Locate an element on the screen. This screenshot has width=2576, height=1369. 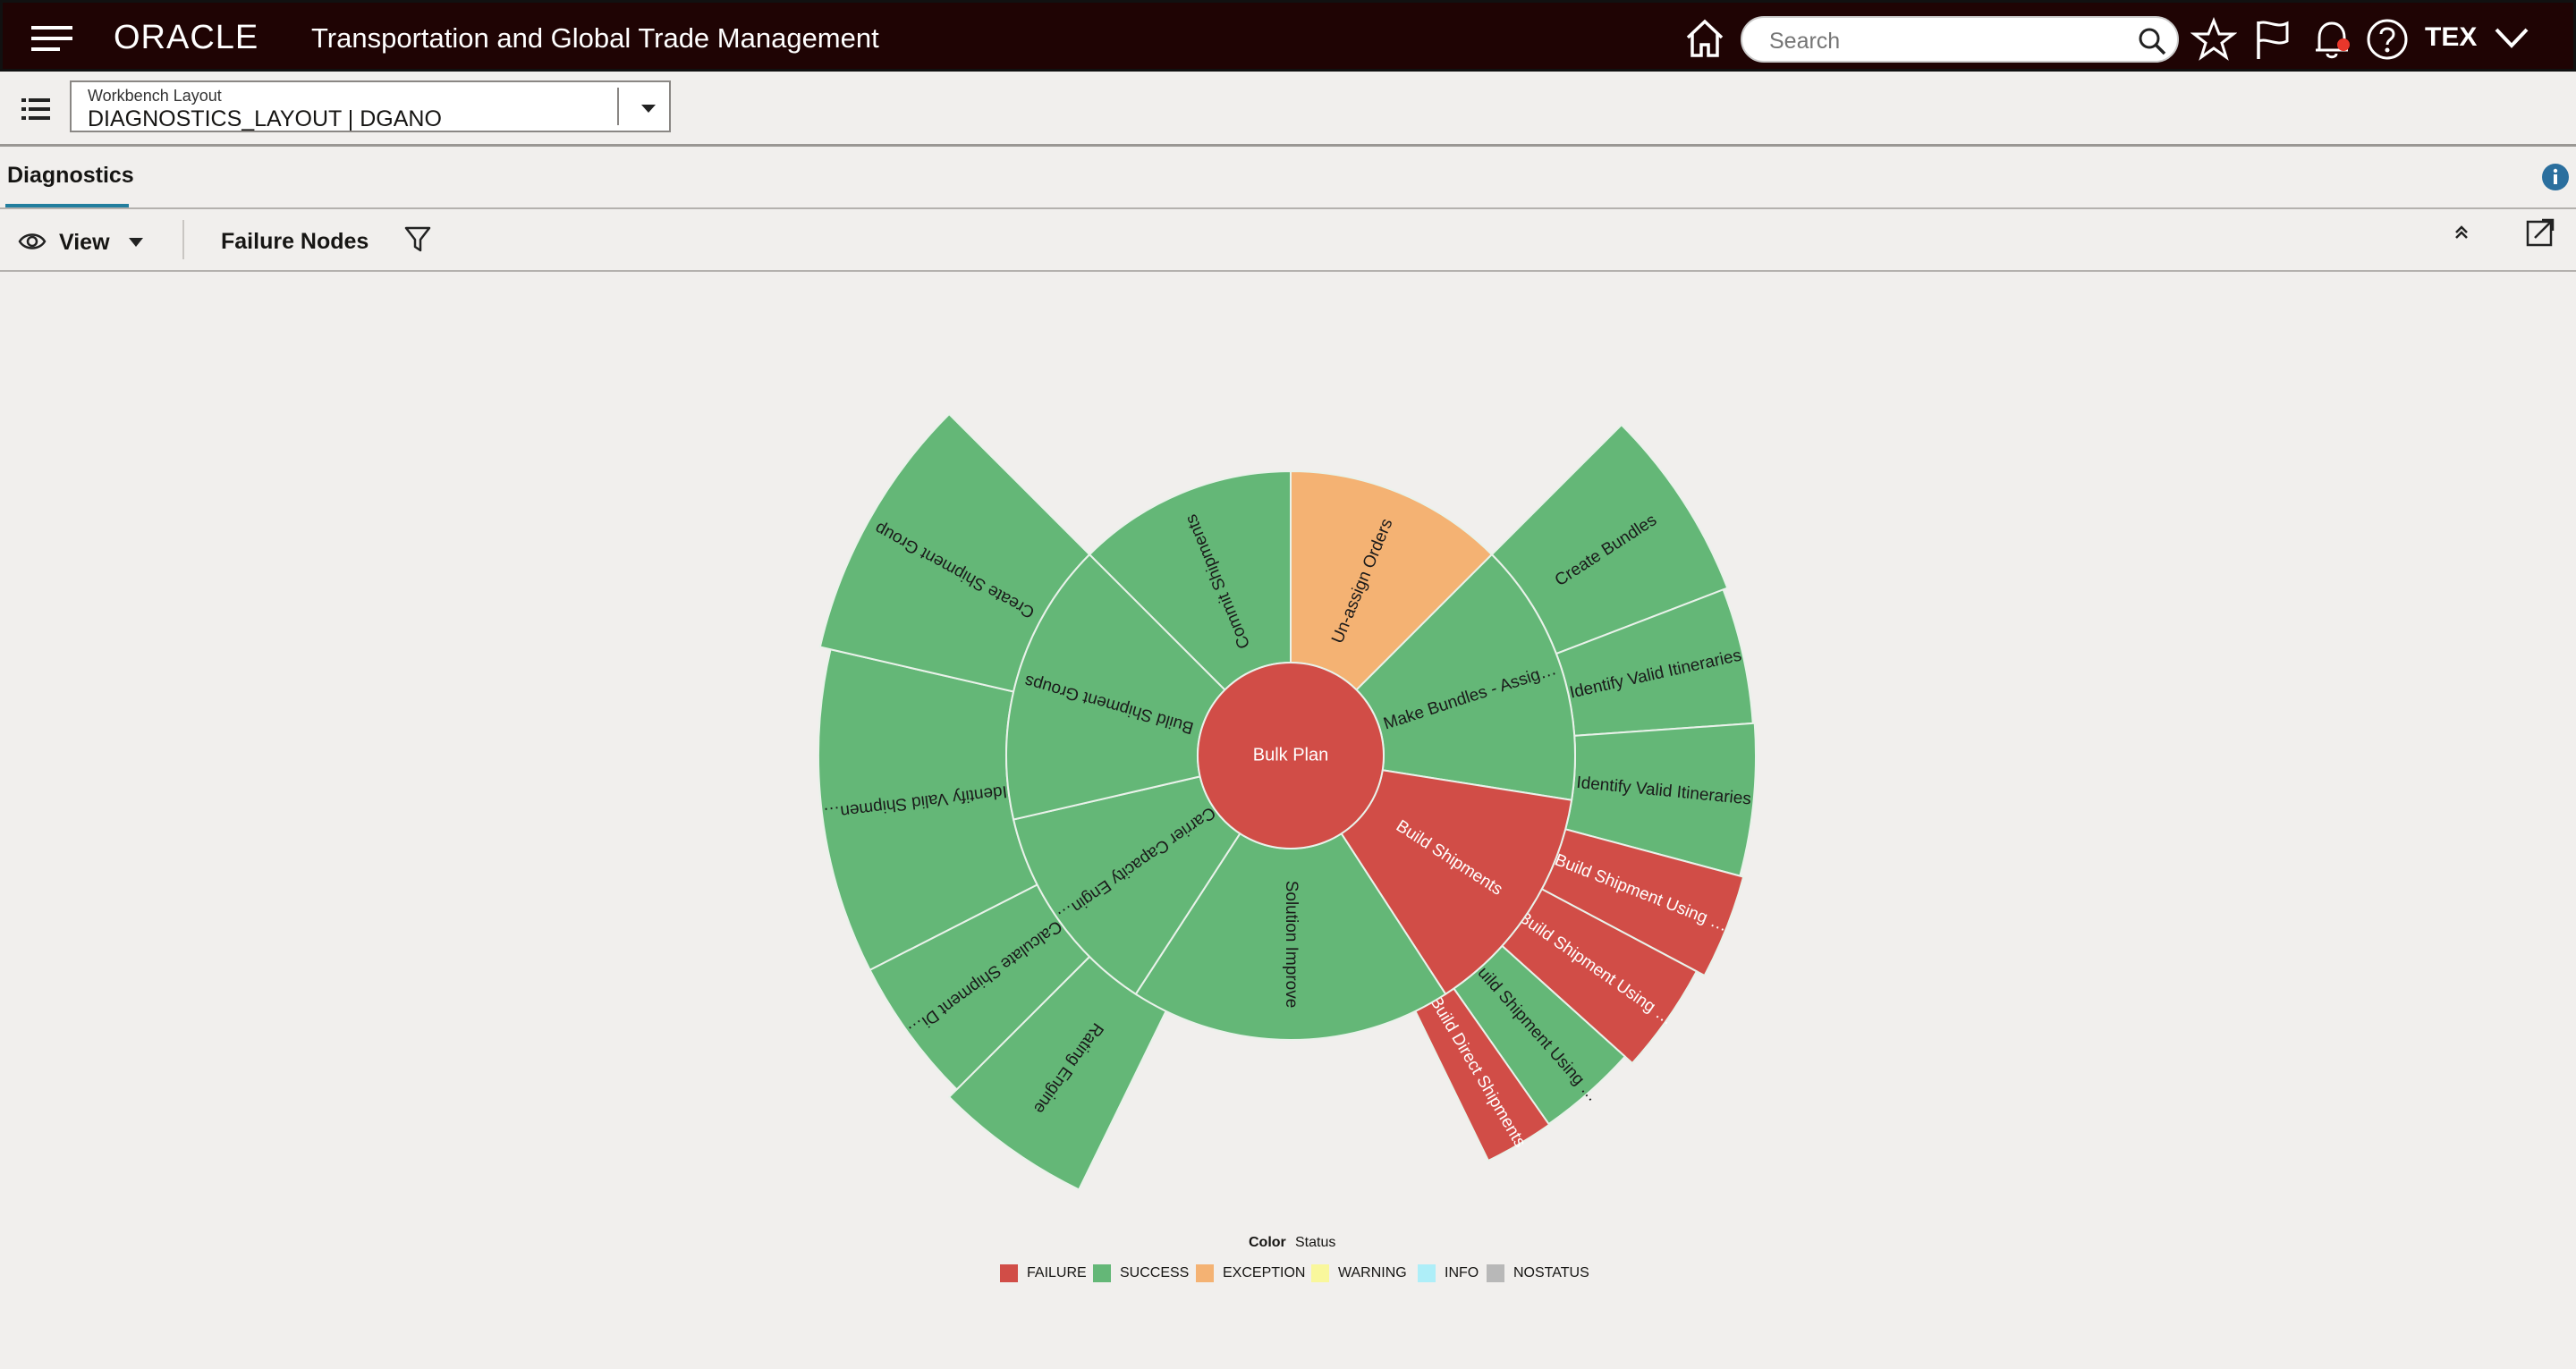
popout-icon is located at coordinates (2540, 233).